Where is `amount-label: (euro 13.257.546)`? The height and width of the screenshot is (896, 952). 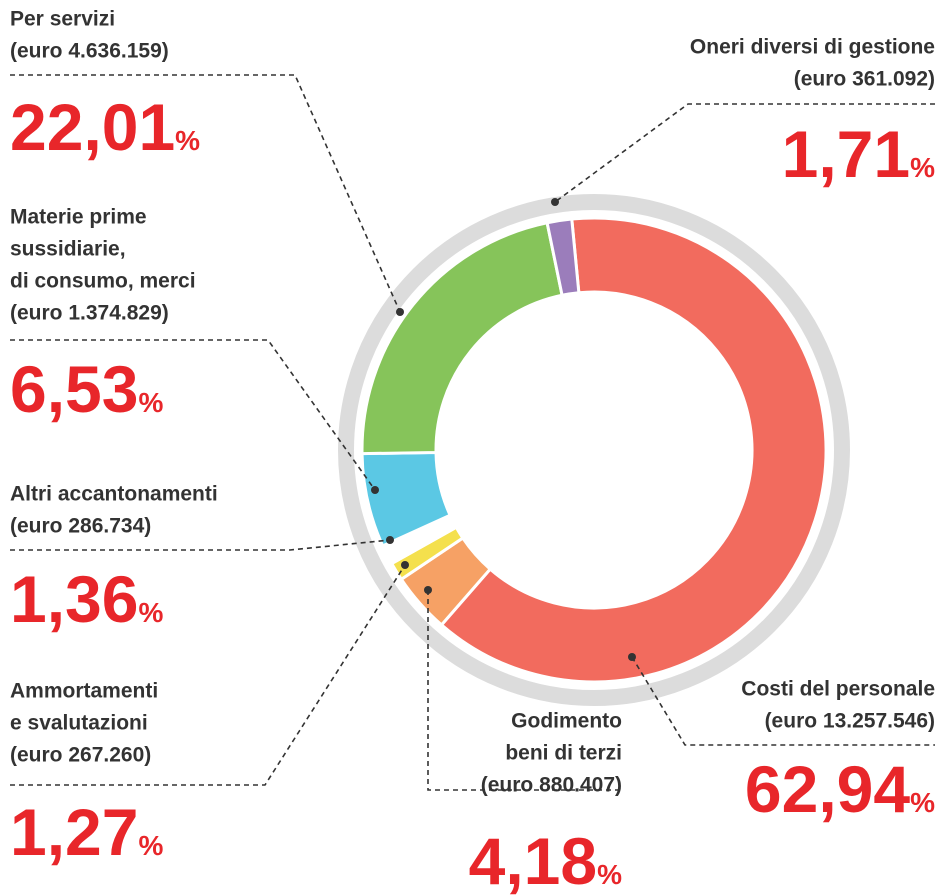
amount-label: (euro 13.257.546) is located at coordinates (850, 721).